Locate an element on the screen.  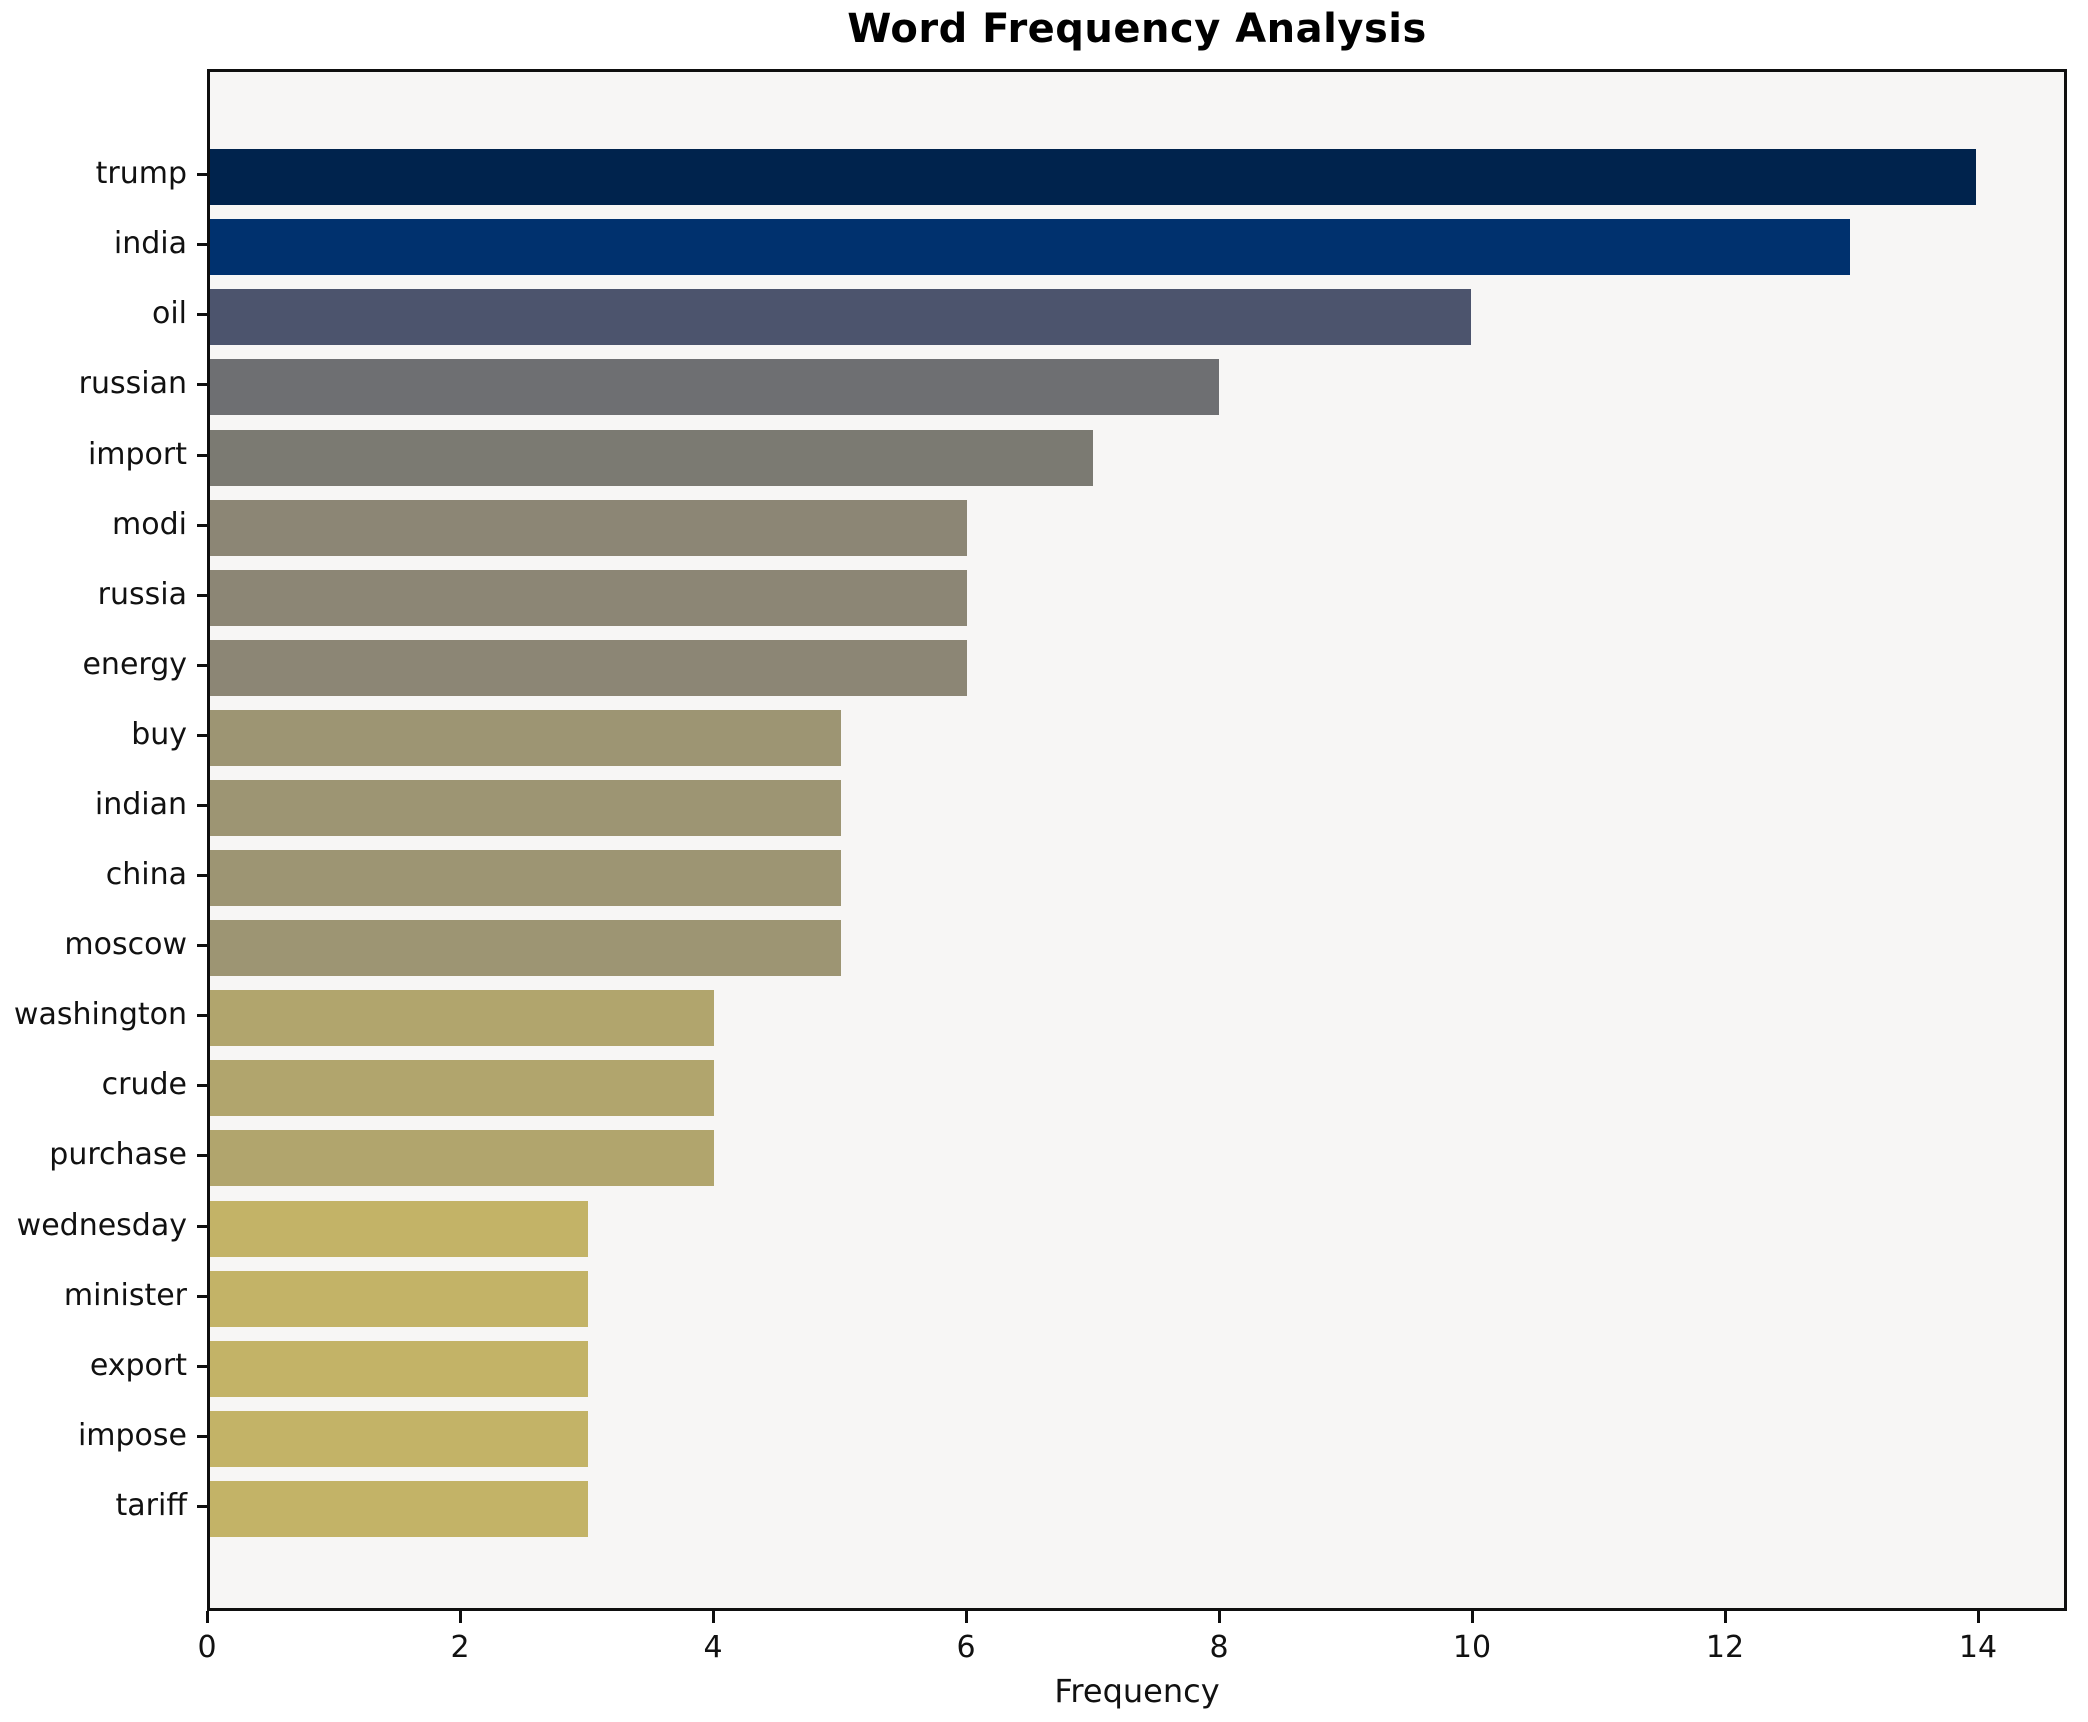
bar-impose is located at coordinates (399, 1439).